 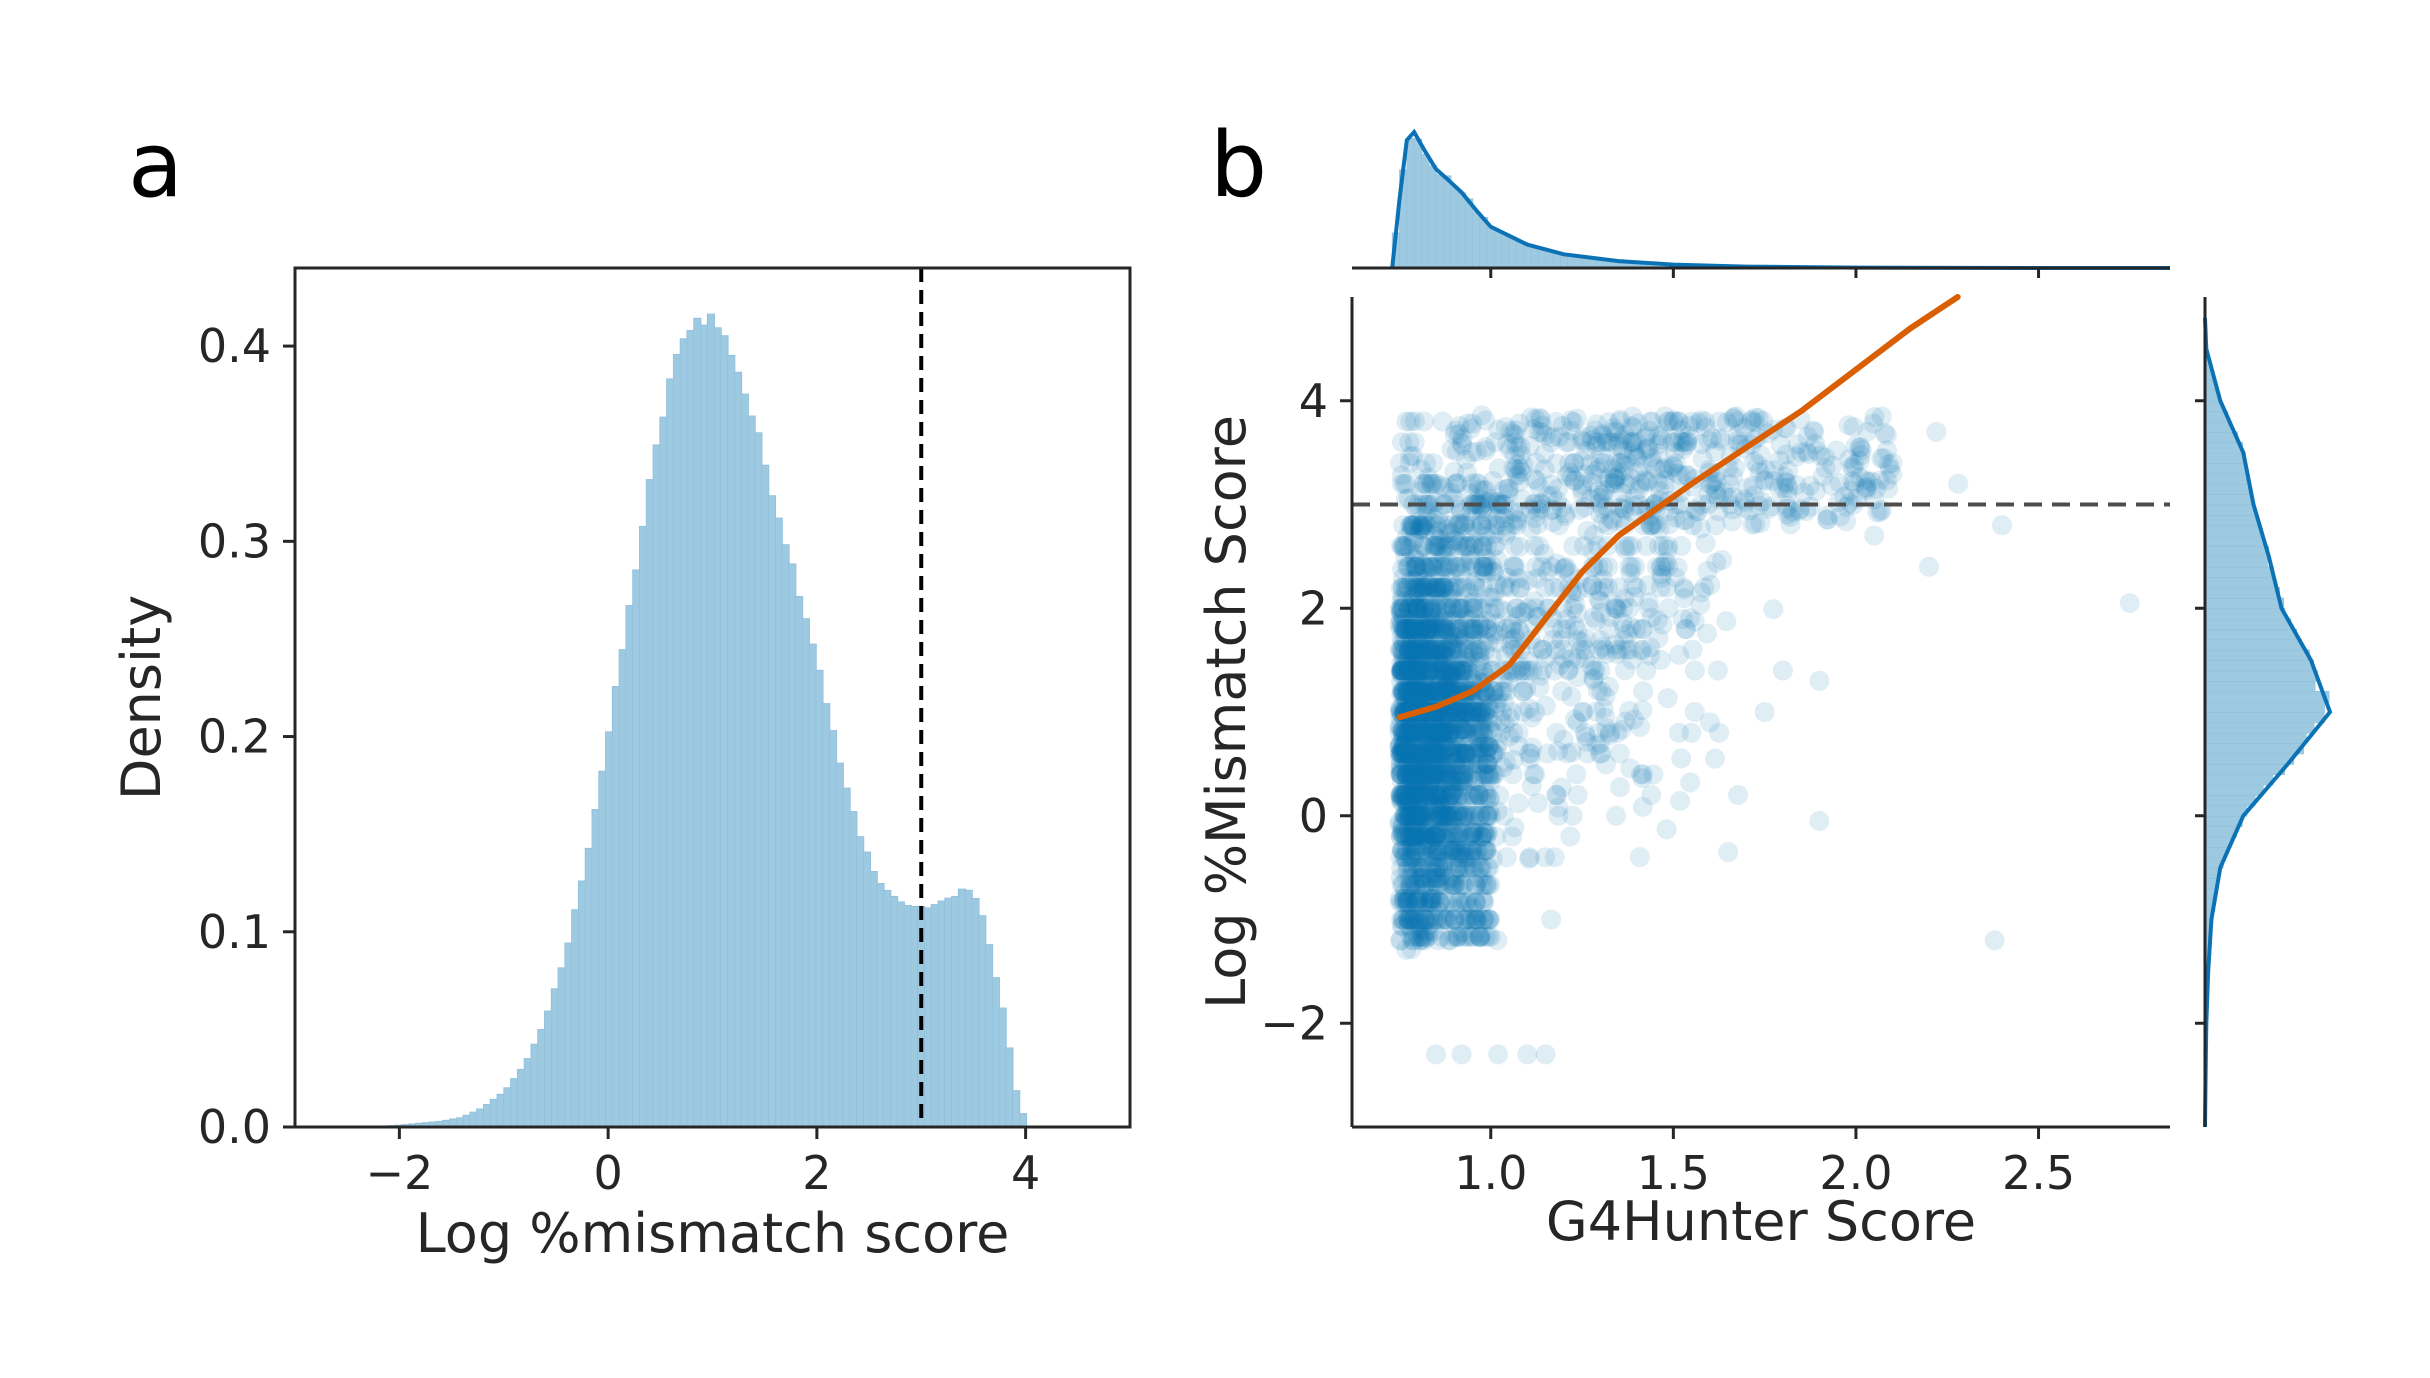 I want to click on y-tick-label: 0.2, so click(x=234, y=737).